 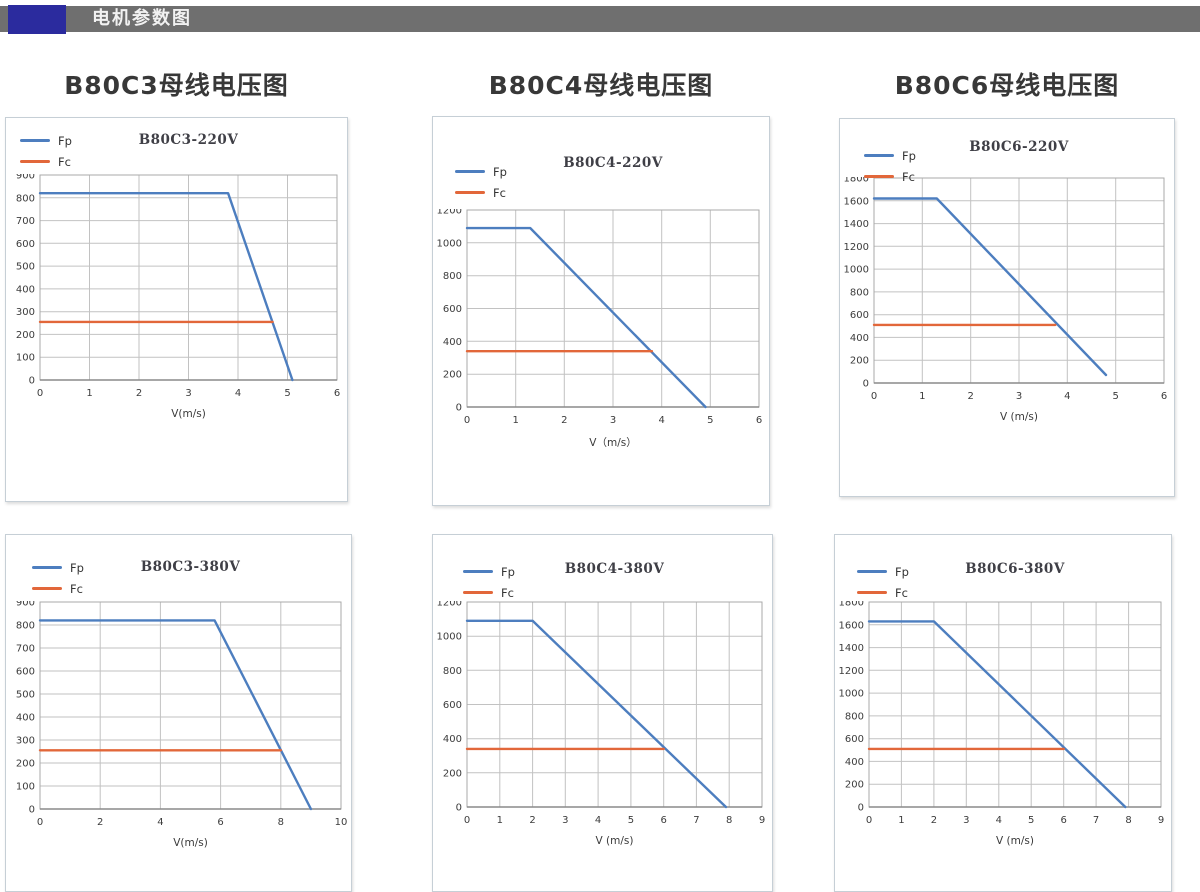 I want to click on svg-text: 7, so click(x=1096, y=820).